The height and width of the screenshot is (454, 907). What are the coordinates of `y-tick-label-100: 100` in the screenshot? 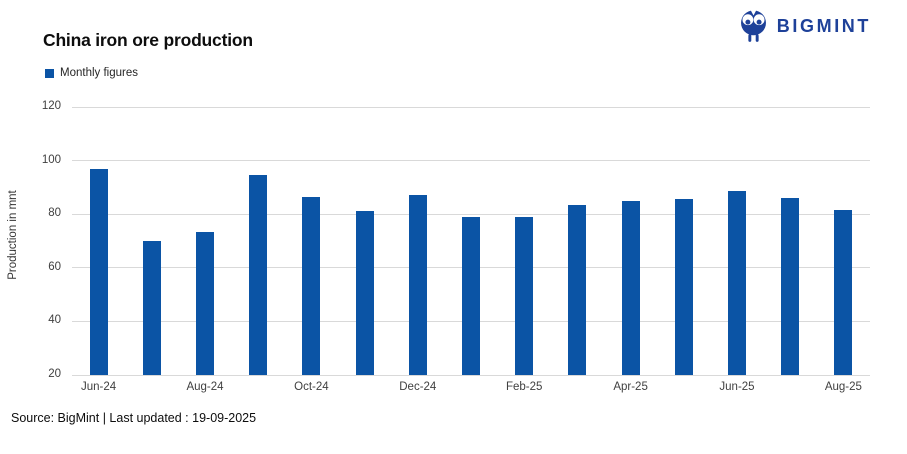 It's located at (51, 159).